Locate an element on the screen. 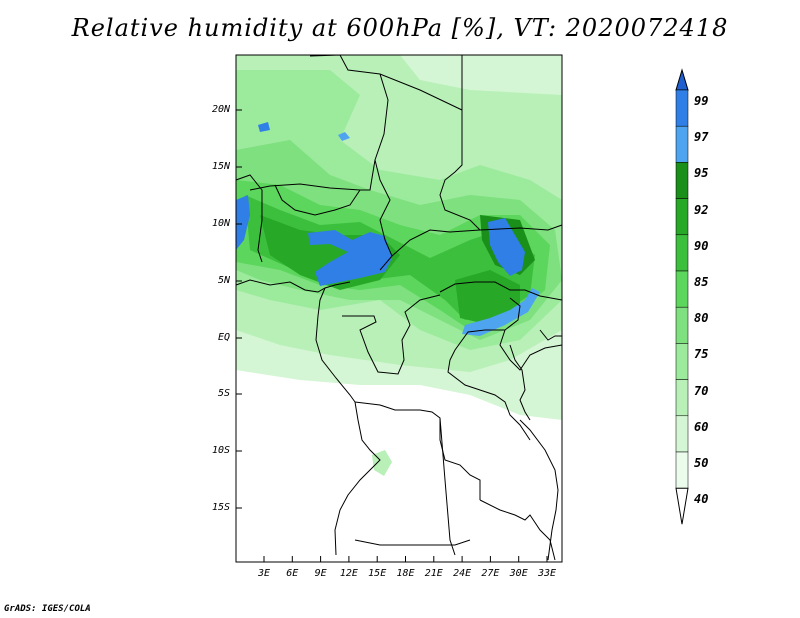 The width and height of the screenshot is (800, 618). colorbar-label: 40 is located at coordinates (701, 499).